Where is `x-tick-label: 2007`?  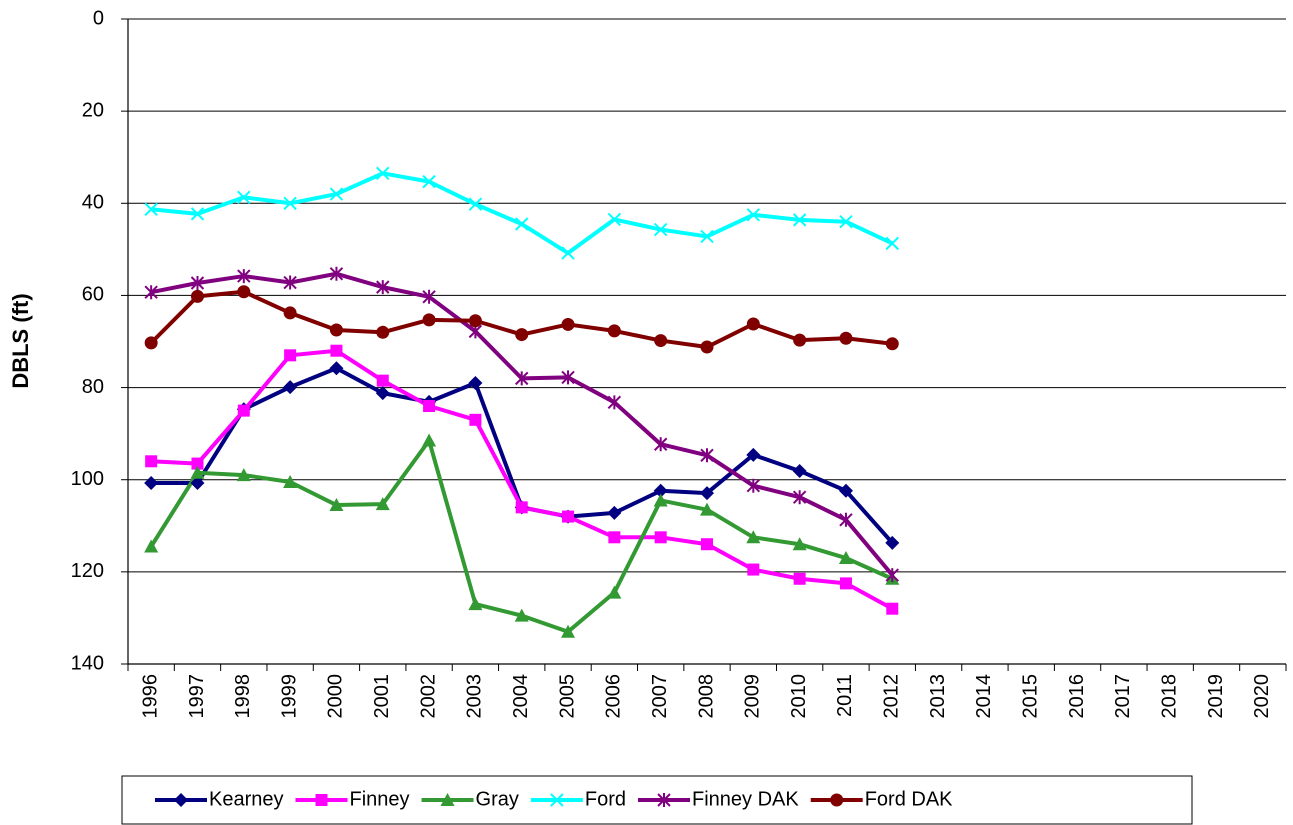 x-tick-label: 2007 is located at coordinates (660, 696).